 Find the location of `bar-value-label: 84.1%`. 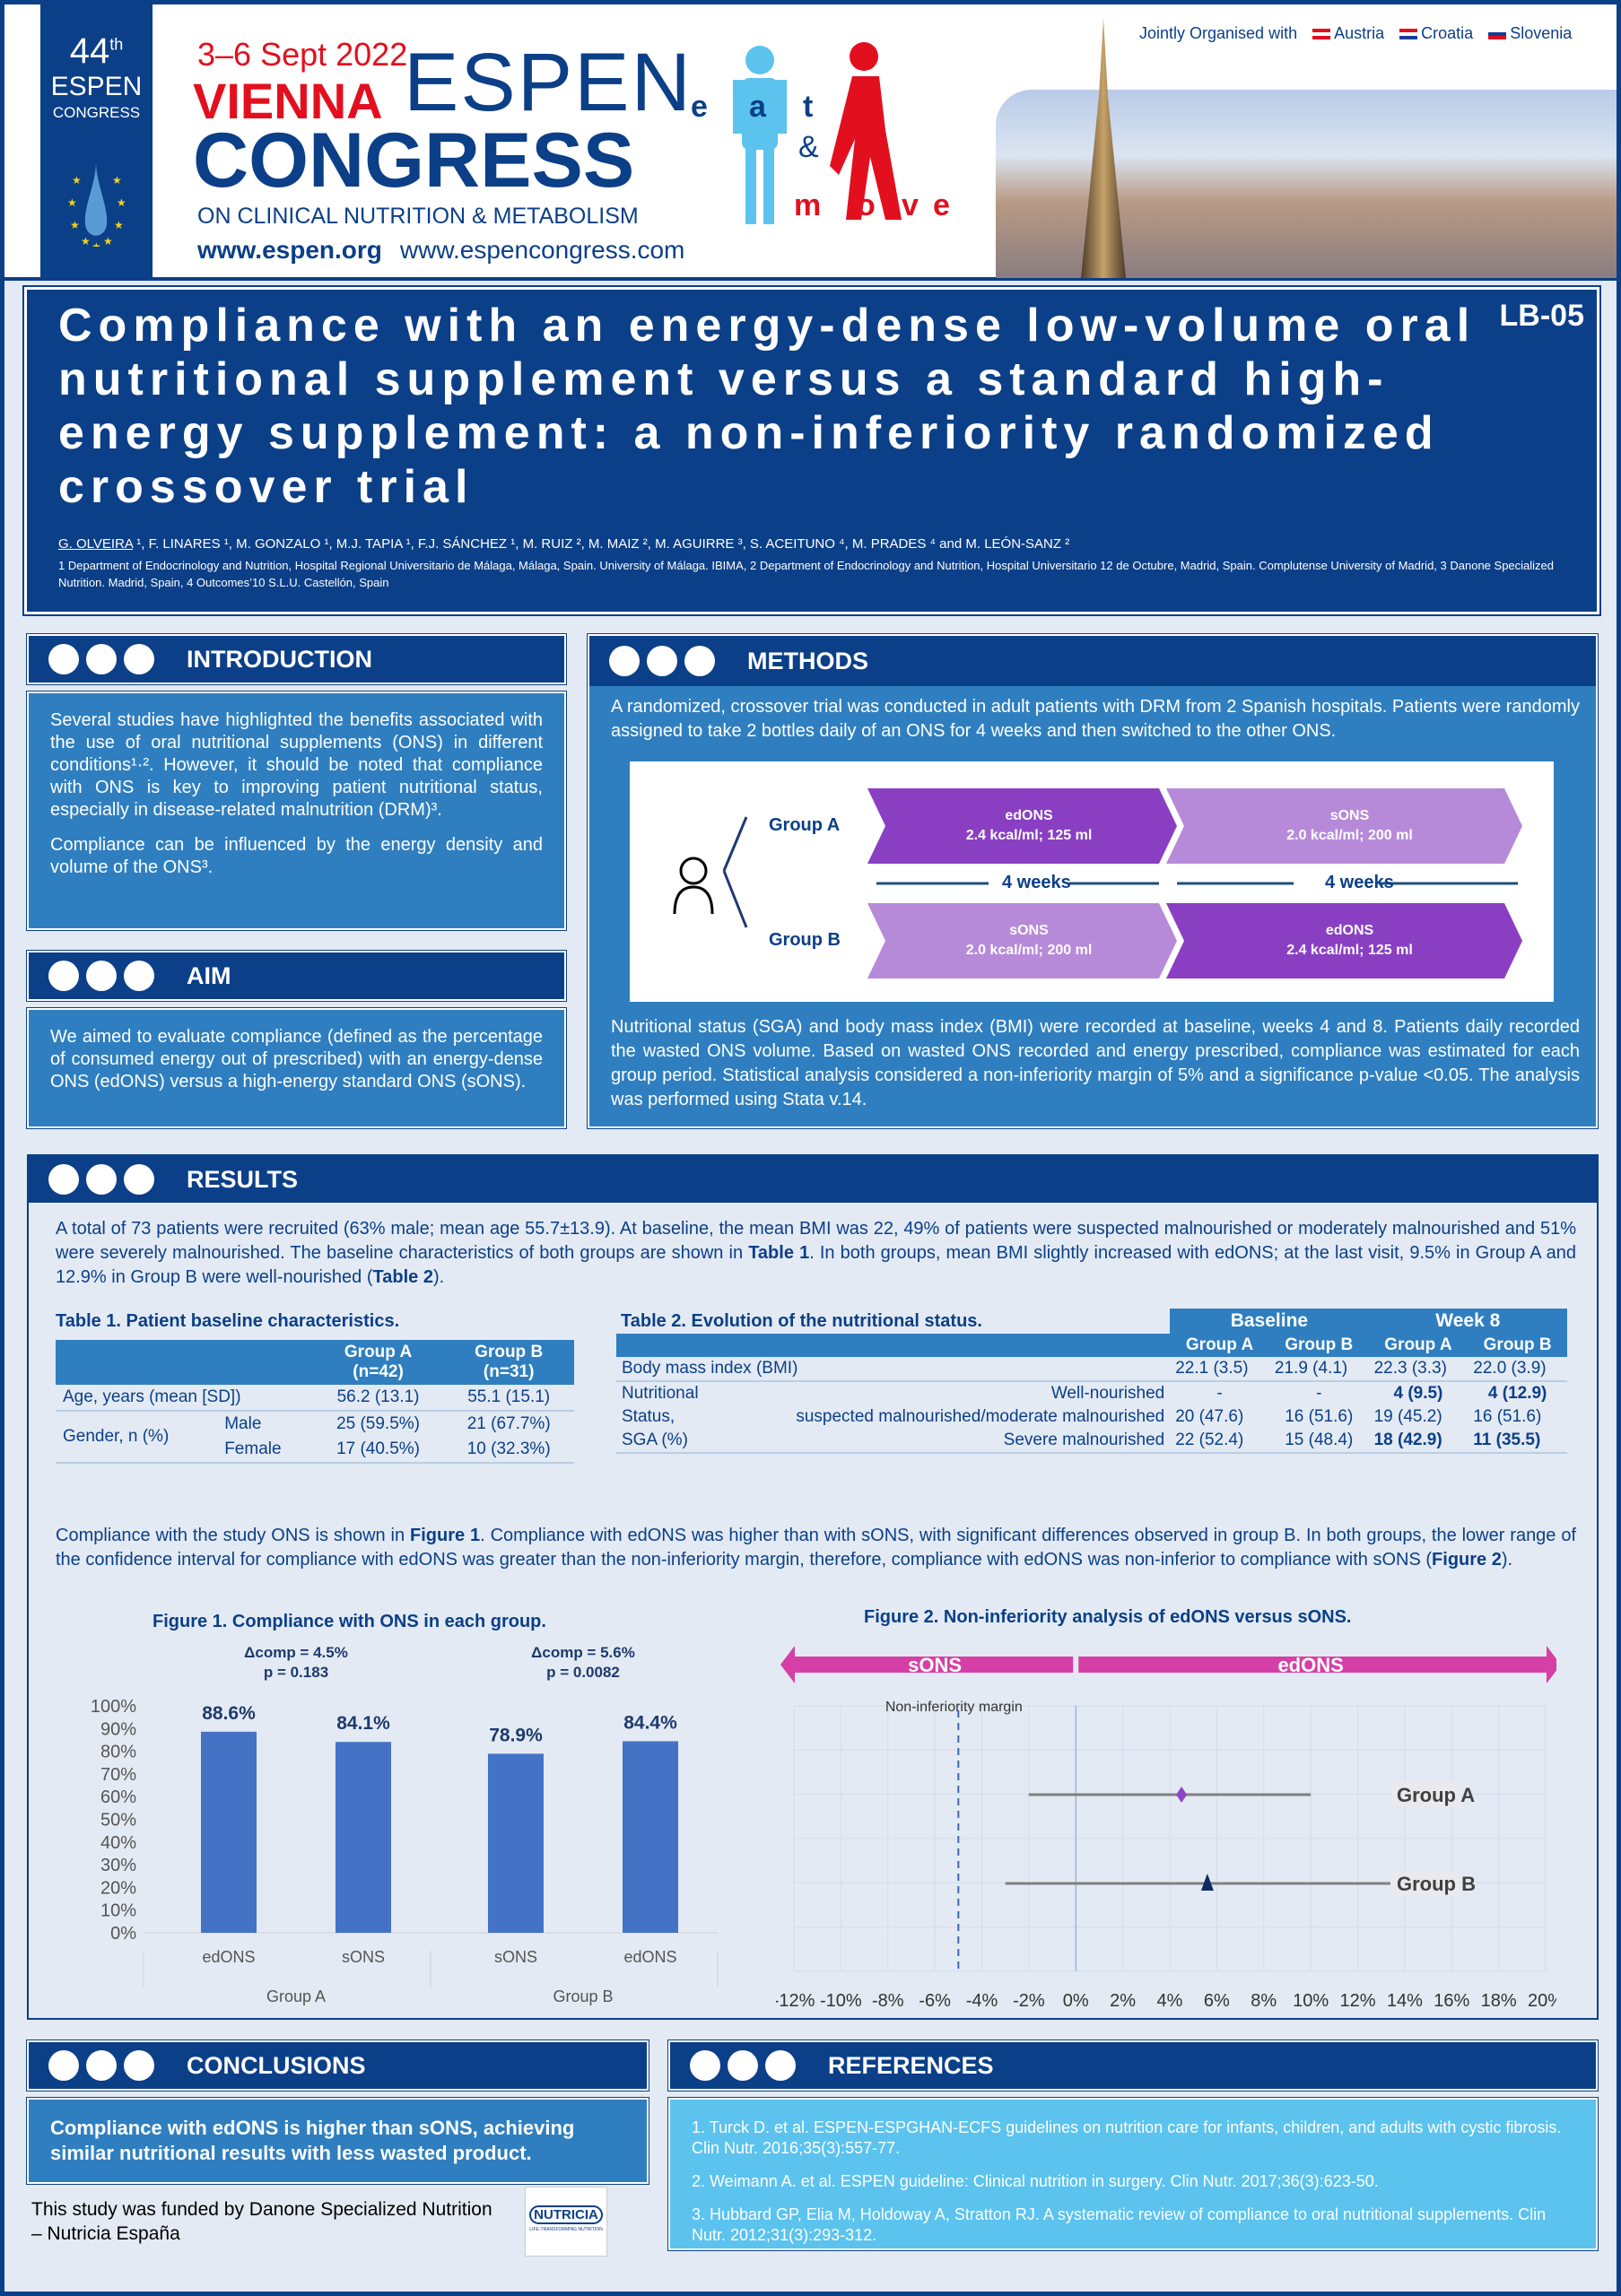

bar-value-label: 84.1% is located at coordinates (363, 1723).